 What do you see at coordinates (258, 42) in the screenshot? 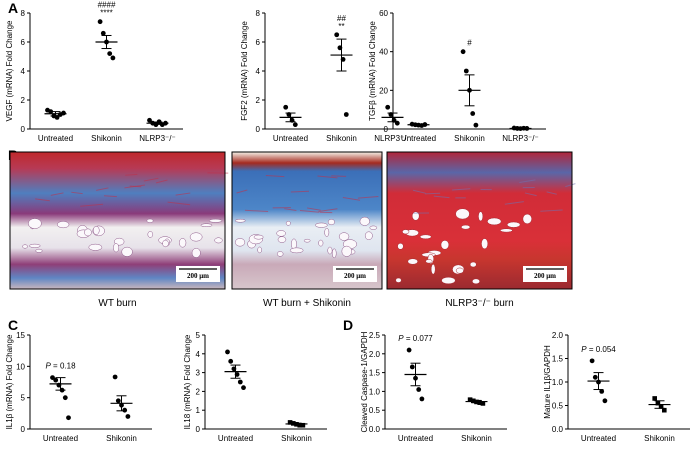
I see `y-tick-label: 6` at bounding box center [258, 42].